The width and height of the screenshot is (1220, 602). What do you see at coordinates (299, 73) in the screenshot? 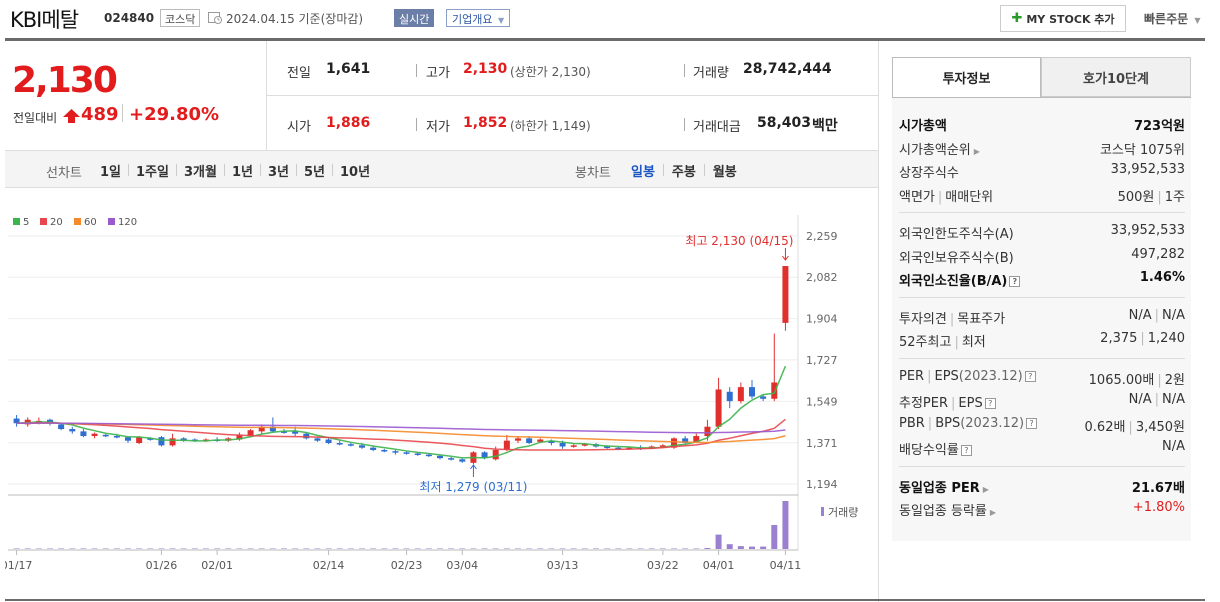
I see `prev-close-label: 전일` at bounding box center [299, 73].